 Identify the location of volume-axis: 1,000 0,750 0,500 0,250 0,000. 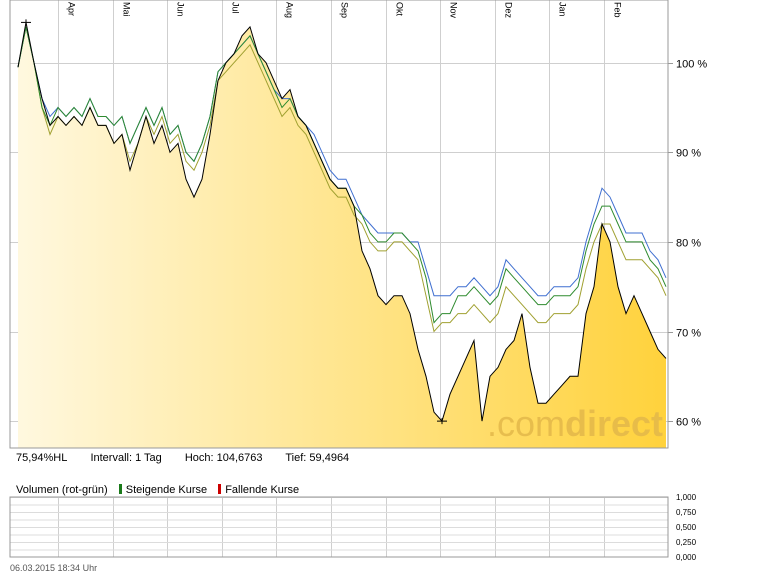
(686, 527).